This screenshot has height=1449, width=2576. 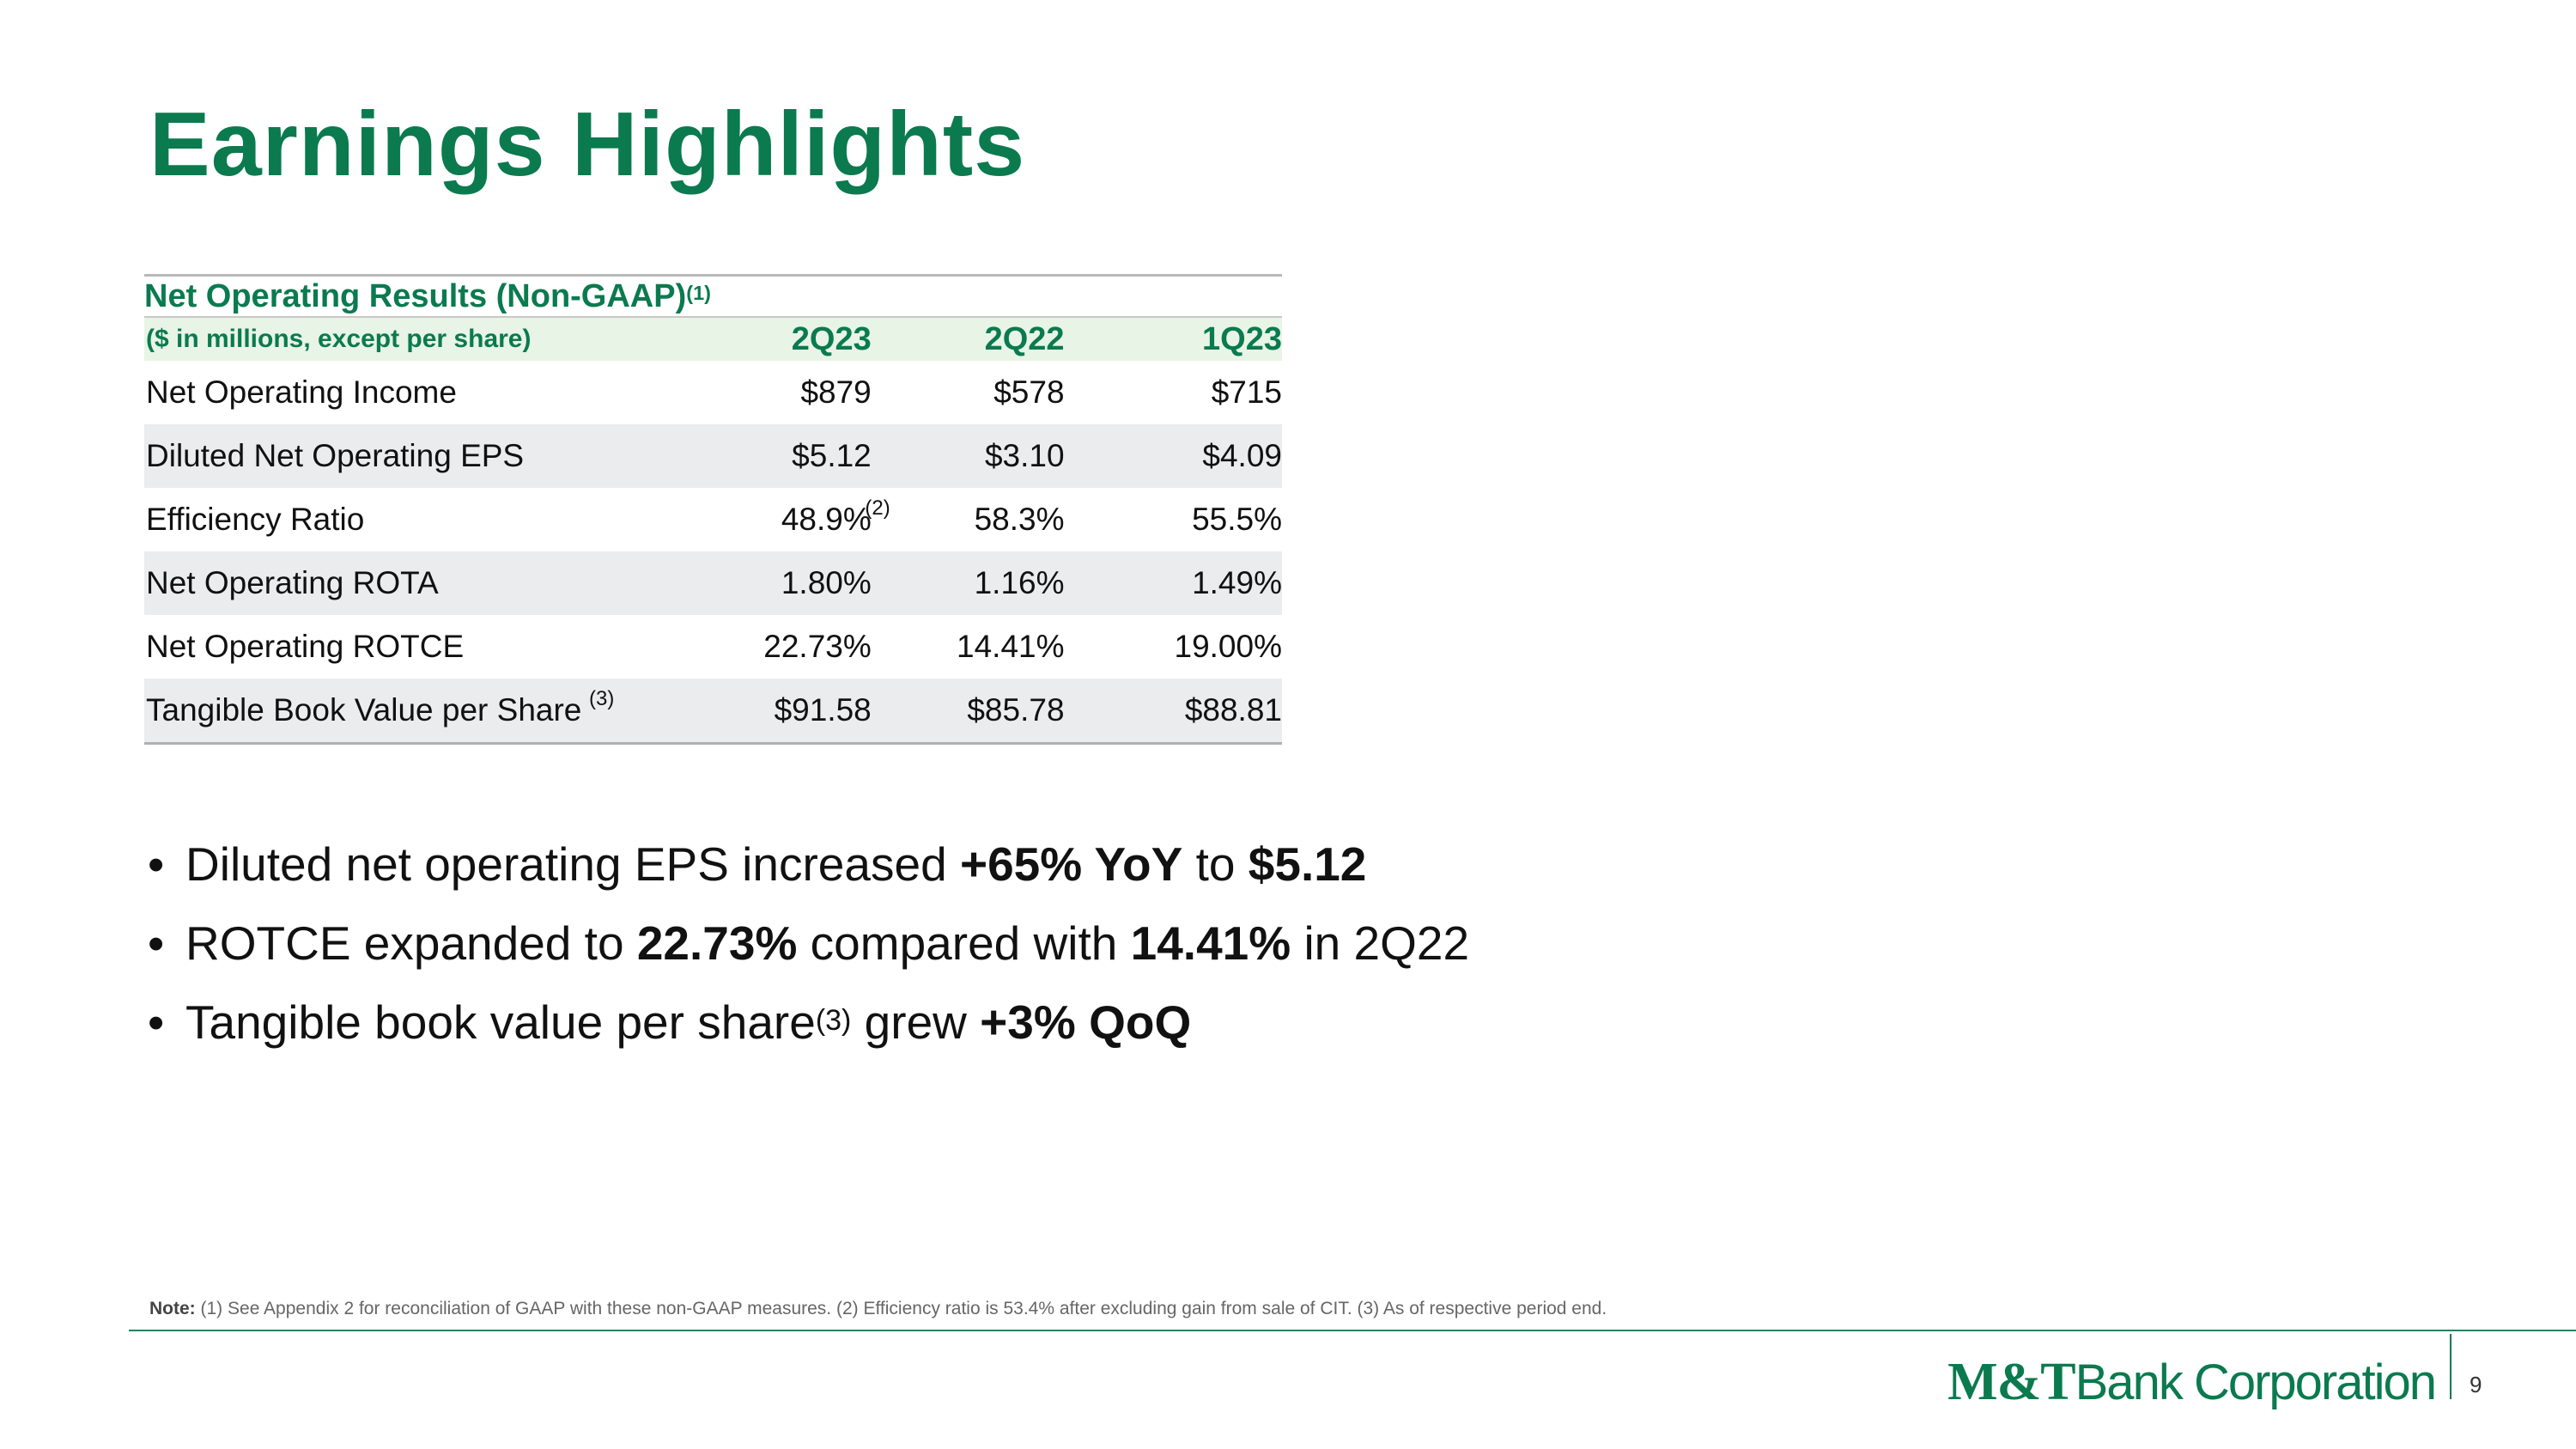 What do you see at coordinates (836, 392) in the screenshot?
I see `cell-2q23: $879` at bounding box center [836, 392].